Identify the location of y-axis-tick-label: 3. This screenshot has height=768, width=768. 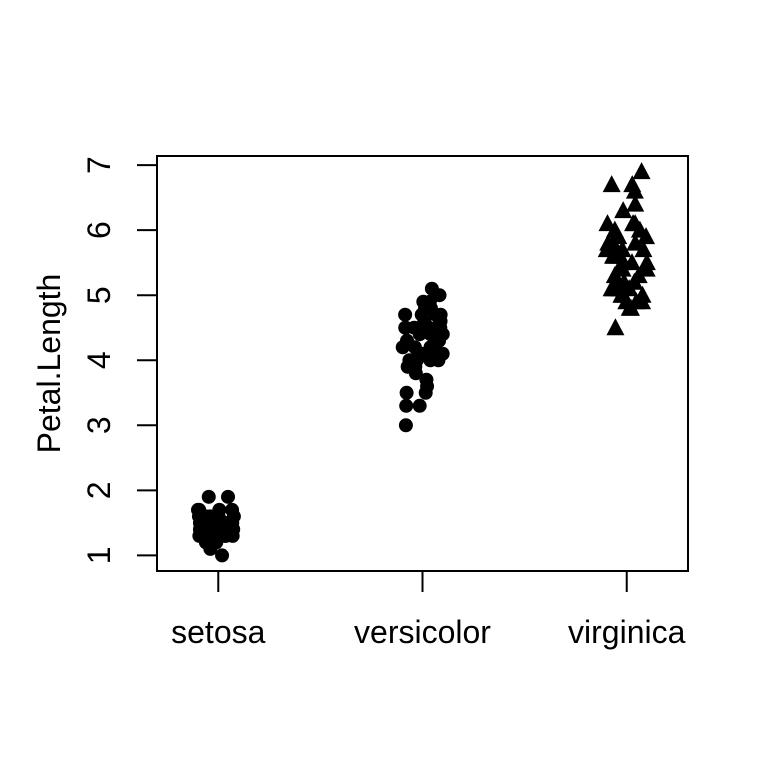
(99, 425).